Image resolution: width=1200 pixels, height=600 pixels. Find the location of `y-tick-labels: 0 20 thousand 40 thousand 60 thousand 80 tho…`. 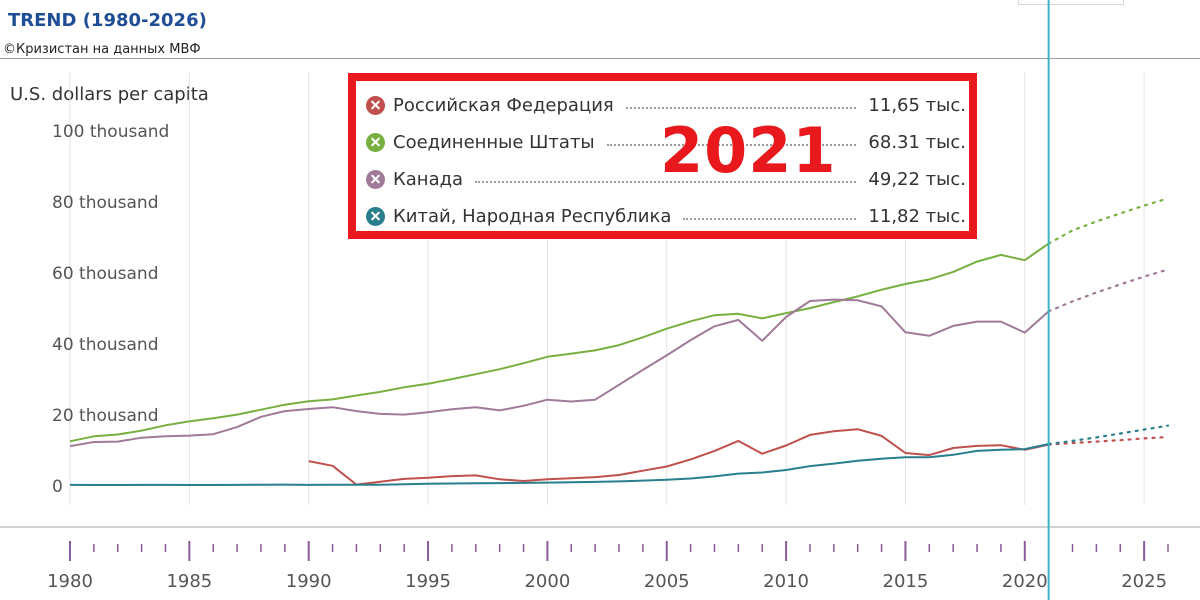

y-tick-labels: 0 20 thousand 40 thousand 60 thousand 80 tho… is located at coordinates (110, 309).